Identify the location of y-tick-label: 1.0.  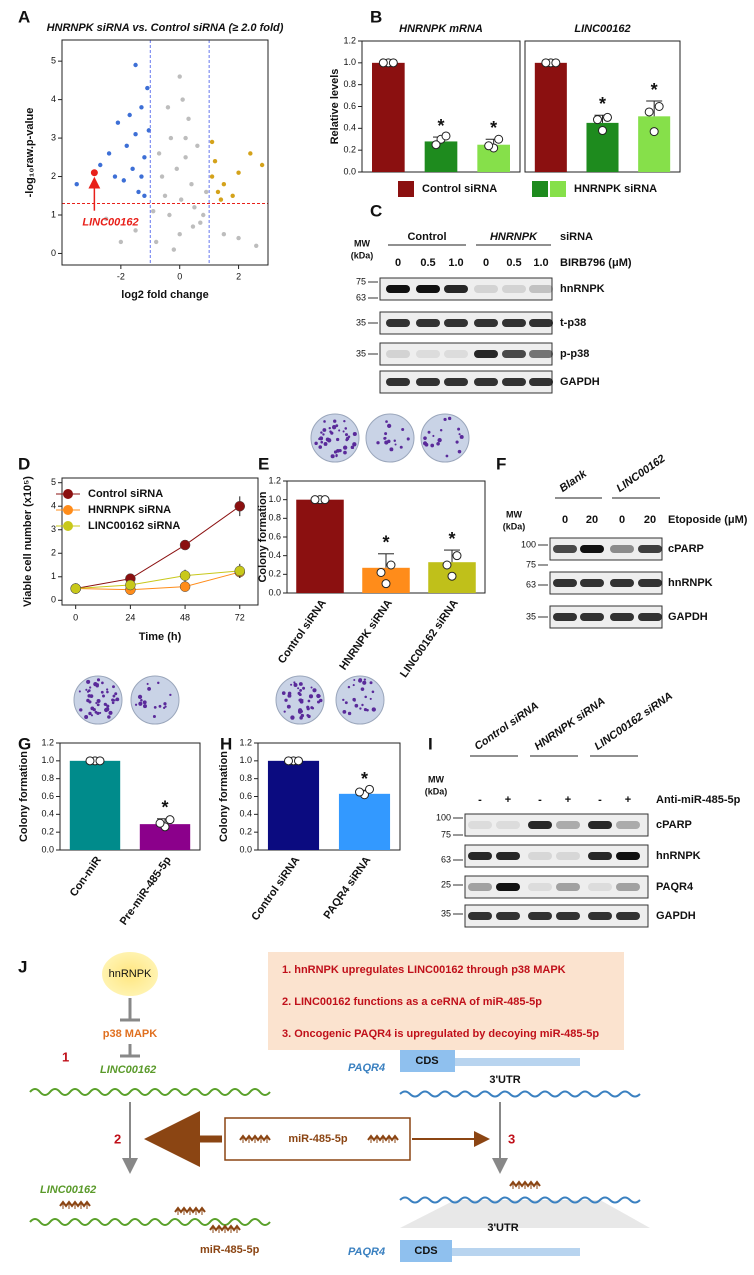
(349, 62).